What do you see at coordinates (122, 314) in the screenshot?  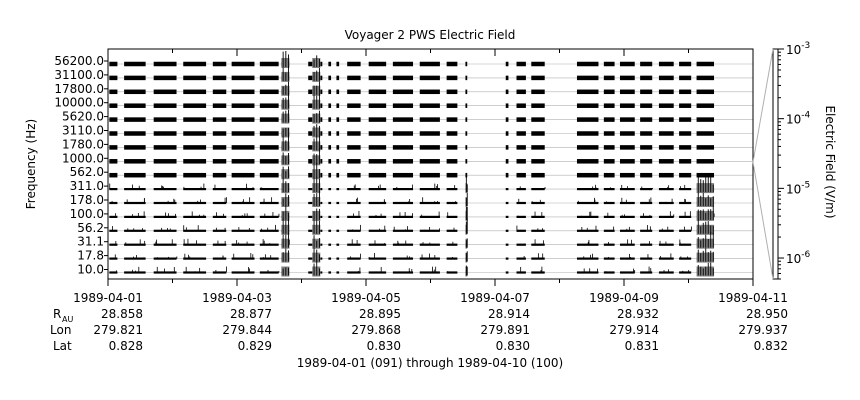 I see `x-tick-r_au: 28.858` at bounding box center [122, 314].